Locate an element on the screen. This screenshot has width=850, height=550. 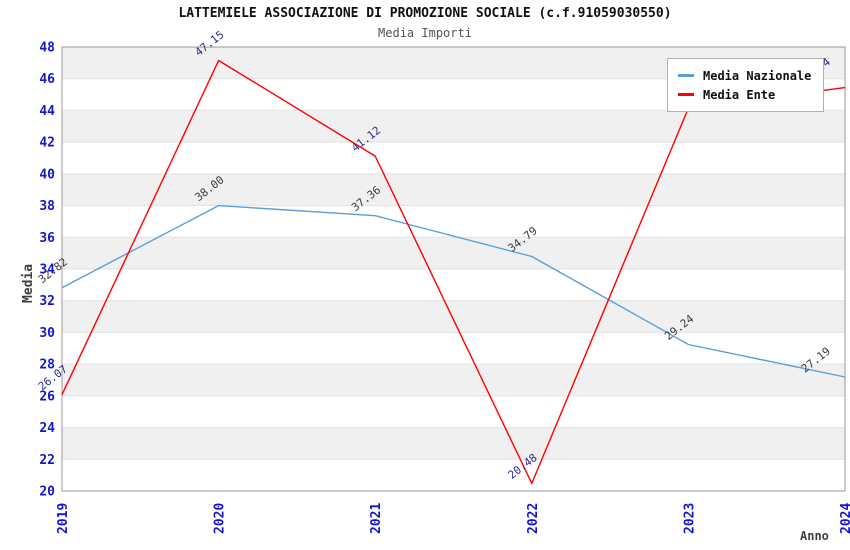
y-tick-label: 48 is located at coordinates (47, 48).